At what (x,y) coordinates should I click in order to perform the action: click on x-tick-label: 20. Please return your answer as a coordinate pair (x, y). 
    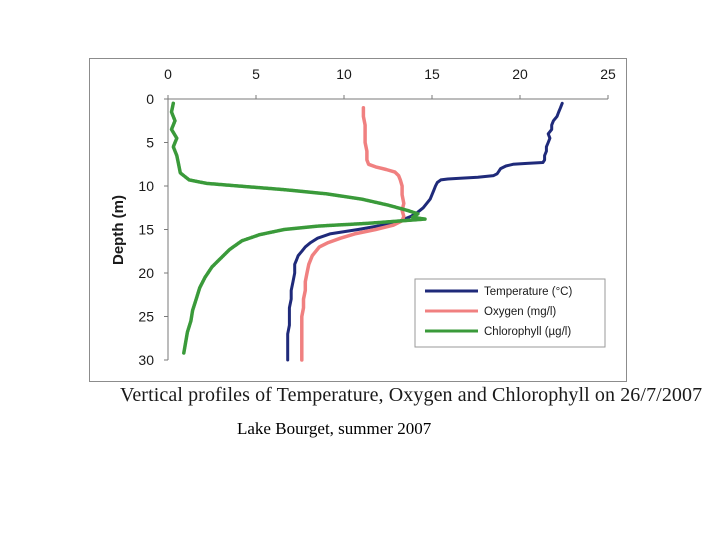
    Looking at the image, I should click on (520, 74).